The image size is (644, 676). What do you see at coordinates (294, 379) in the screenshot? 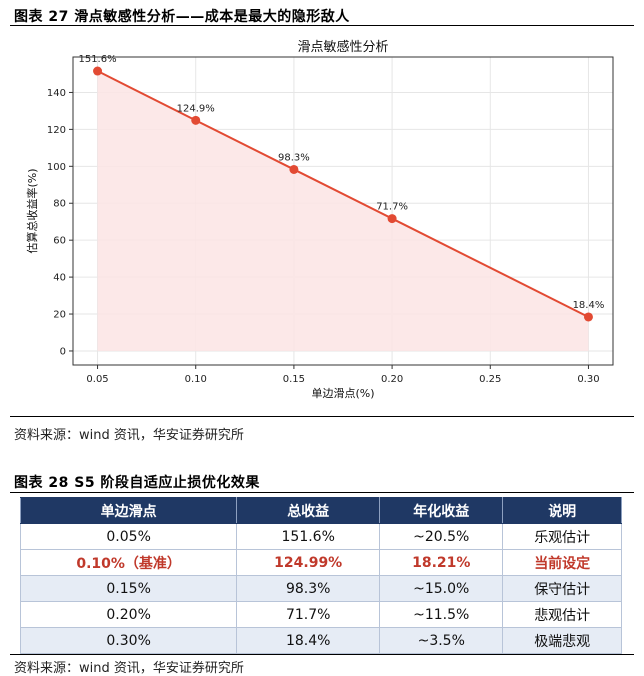
I see `x-tick-label: 0.15` at bounding box center [294, 379].